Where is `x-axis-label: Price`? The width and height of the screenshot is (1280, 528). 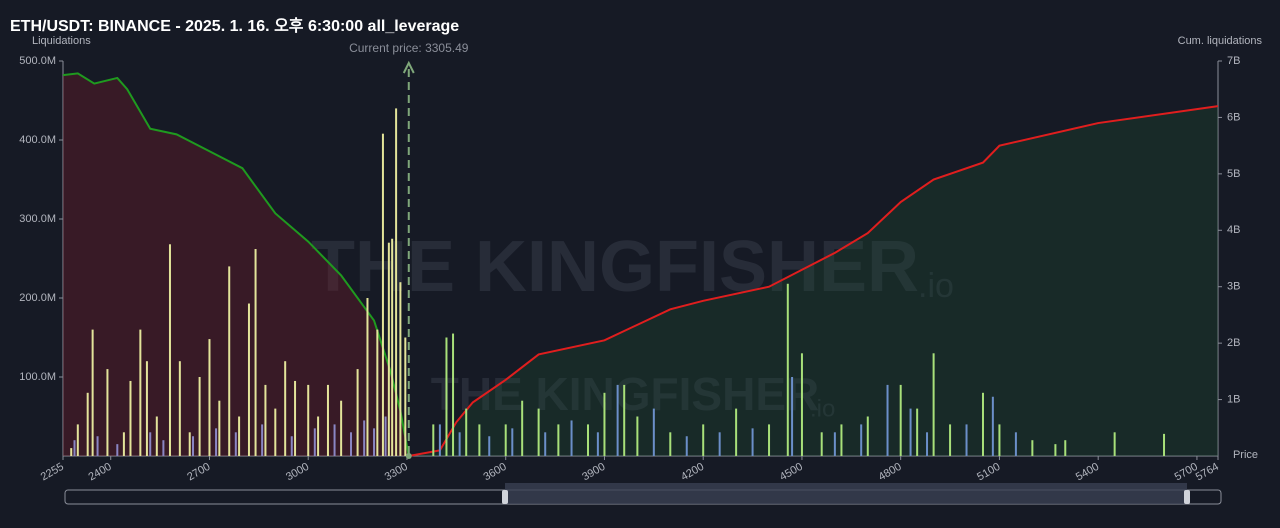 x-axis-label: Price is located at coordinates (1245, 455).